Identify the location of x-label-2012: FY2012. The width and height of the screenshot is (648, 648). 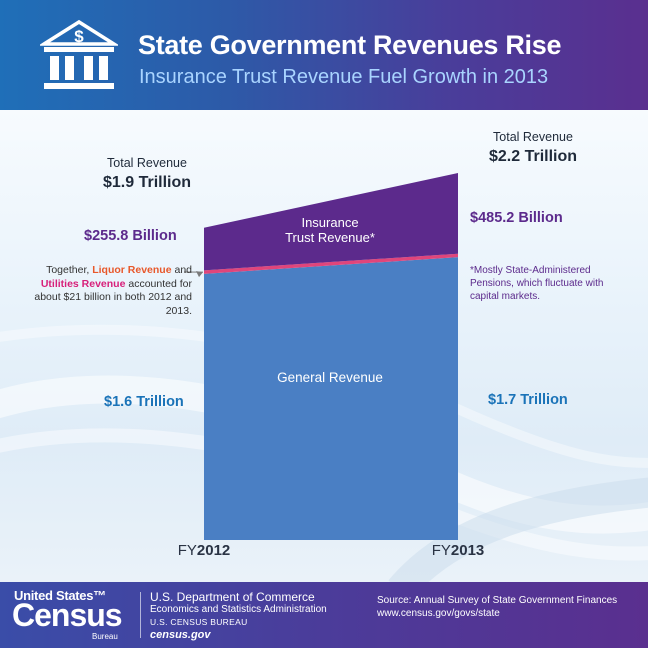
(204, 550).